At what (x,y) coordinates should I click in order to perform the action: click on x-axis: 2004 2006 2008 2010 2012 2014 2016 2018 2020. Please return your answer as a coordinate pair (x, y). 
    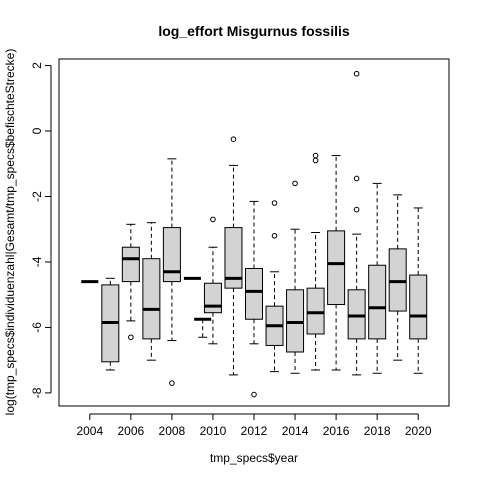
    Looking at the image, I should click on (254, 425).